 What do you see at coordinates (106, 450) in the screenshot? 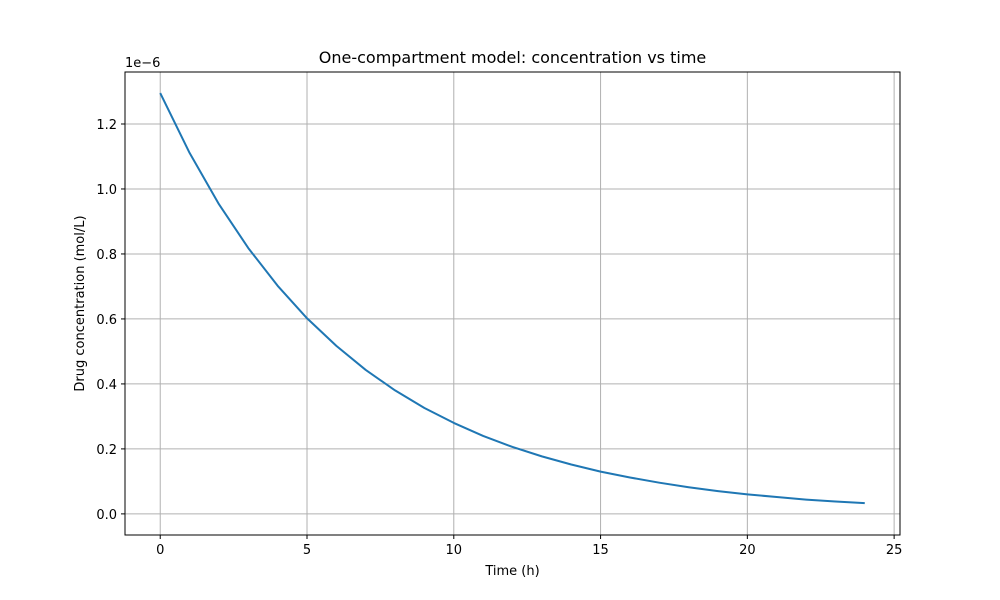
I see `y-tick-label: 0.2` at bounding box center [106, 450].